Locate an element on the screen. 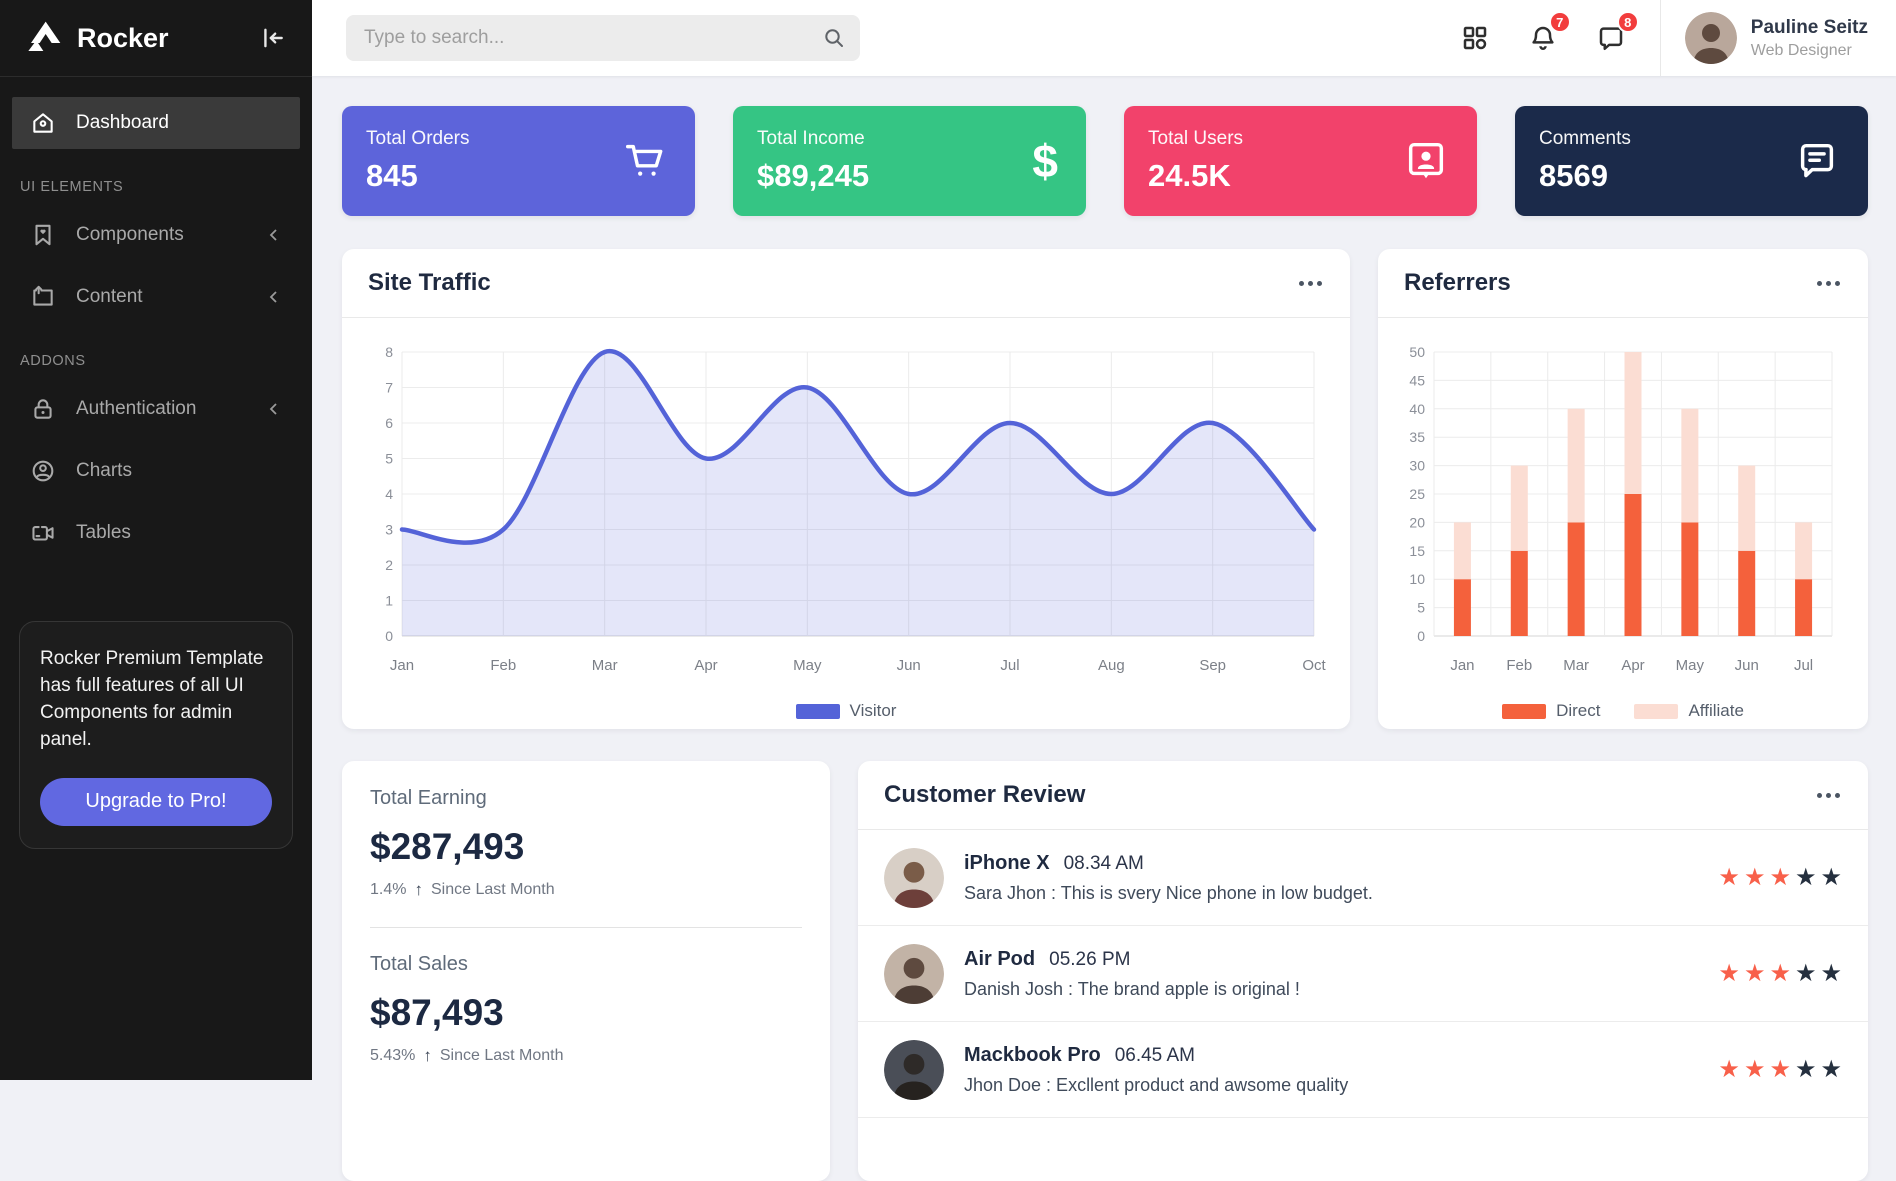  sidebar-section-ui-elements: UI ELEMENTS is located at coordinates (72, 187).